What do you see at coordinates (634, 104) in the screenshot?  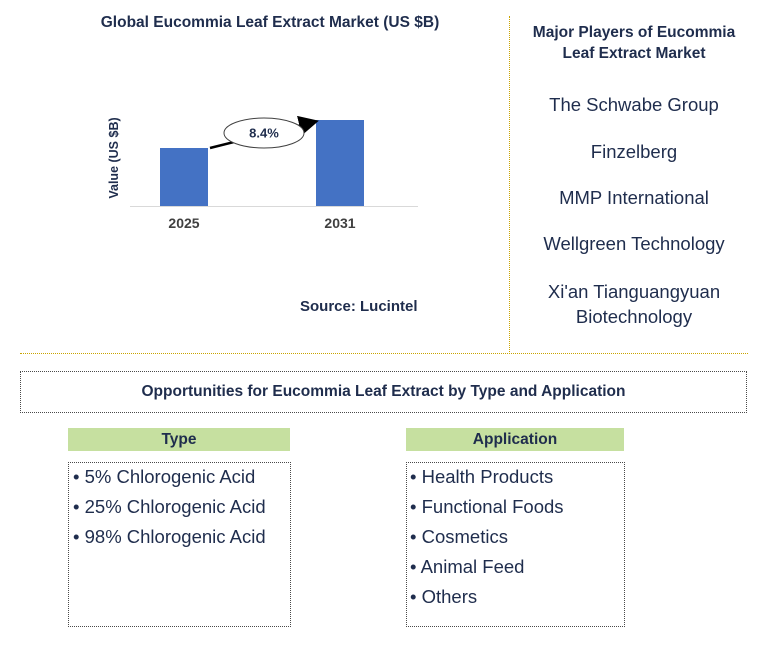 I see `player-item: The Schwabe Group` at bounding box center [634, 104].